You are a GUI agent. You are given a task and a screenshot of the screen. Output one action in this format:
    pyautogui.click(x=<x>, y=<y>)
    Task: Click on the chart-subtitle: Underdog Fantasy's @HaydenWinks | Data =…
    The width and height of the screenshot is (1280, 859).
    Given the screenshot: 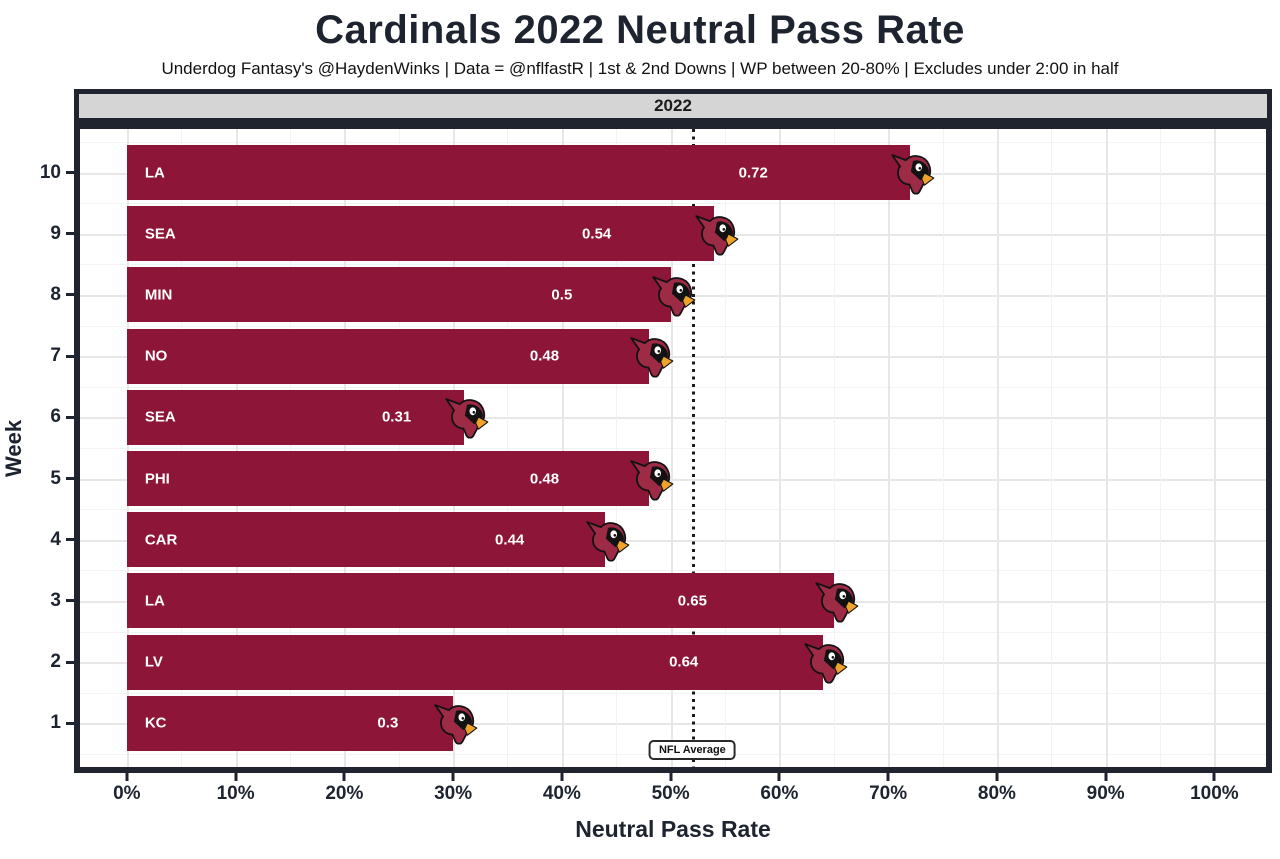 What is the action you would take?
    pyautogui.click(x=640, y=68)
    